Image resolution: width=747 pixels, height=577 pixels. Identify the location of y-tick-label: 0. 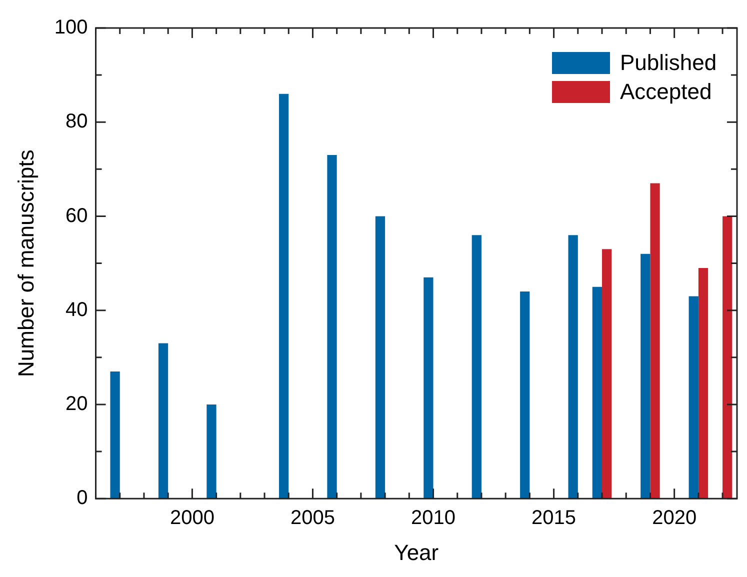
(82, 498).